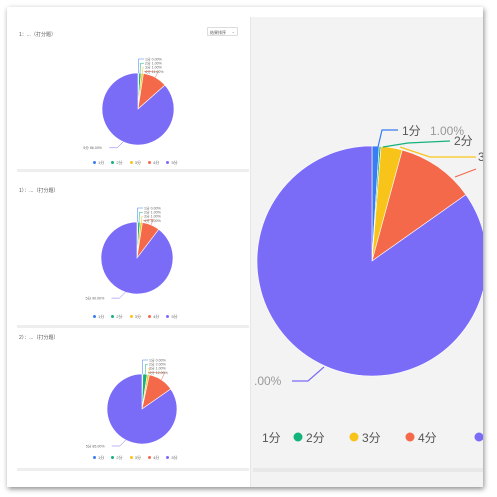  What do you see at coordinates (411, 131) in the screenshot?
I see `callout-label: 1分` at bounding box center [411, 131].